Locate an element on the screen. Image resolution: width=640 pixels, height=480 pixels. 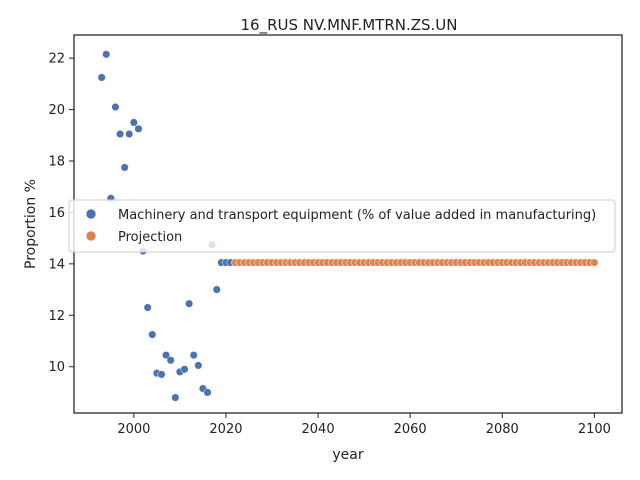
x-tick-label: 2100 is located at coordinates (594, 429).